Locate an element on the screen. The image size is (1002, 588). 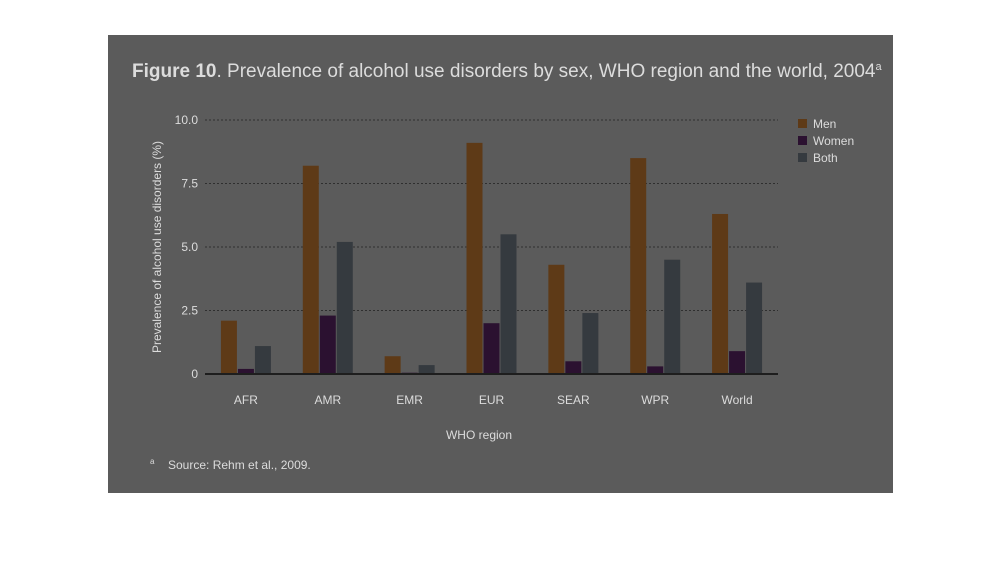
bar-women-eur is located at coordinates (491, 348).